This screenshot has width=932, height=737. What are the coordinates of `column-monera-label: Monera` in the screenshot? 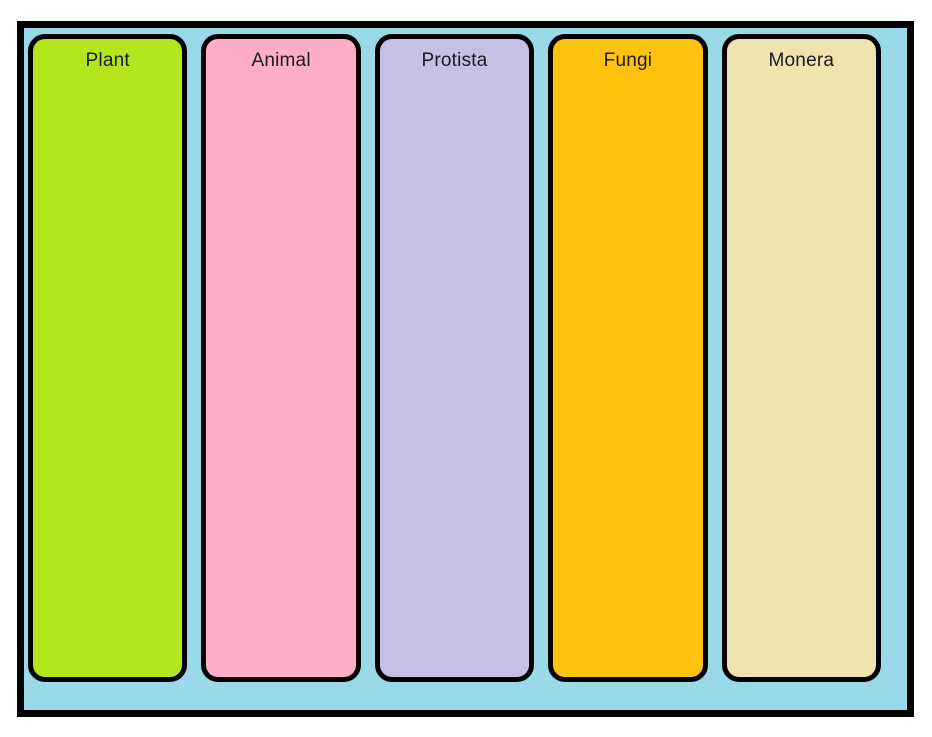 It's located at (801, 60).